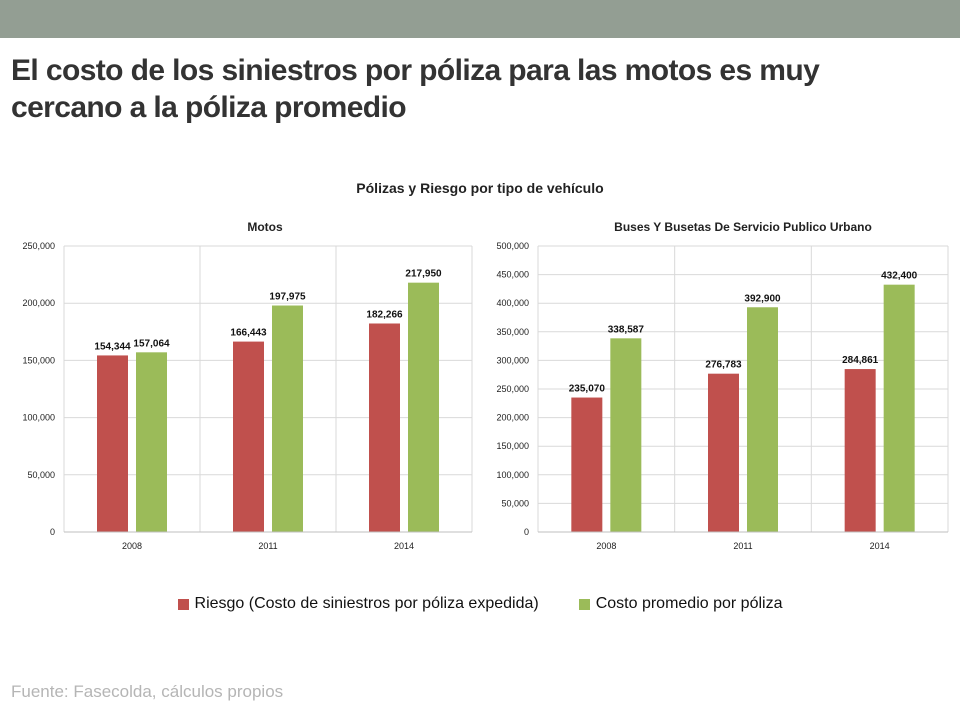 This screenshot has width=960, height=720. Describe the element at coordinates (860, 360) in the screenshot. I see `data-label: 284,861` at that location.